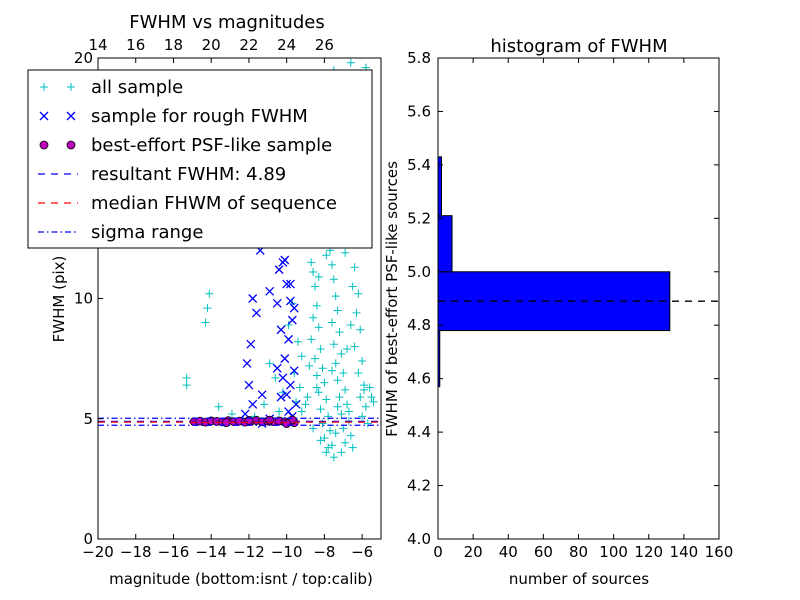  Describe the element at coordinates (419, 325) in the screenshot. I see `right-y-tick-label: 4.8` at that location.